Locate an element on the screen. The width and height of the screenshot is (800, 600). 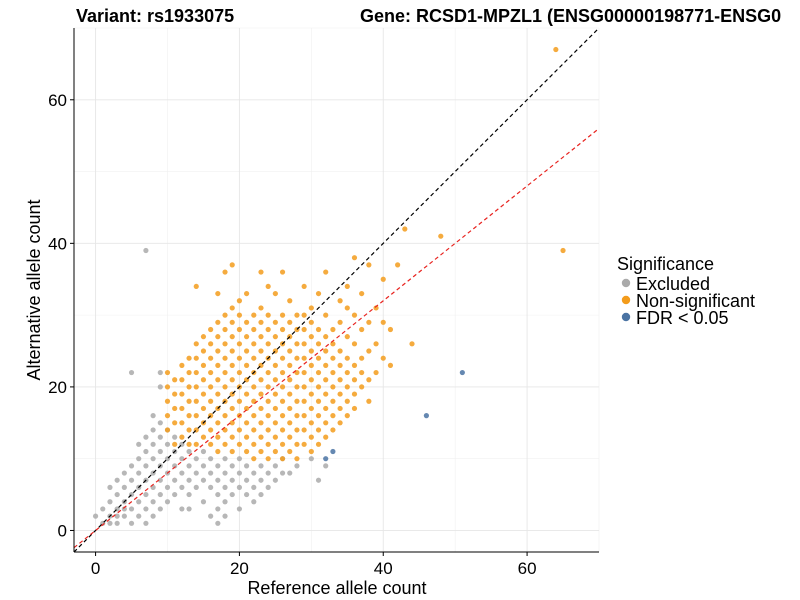
chart-title-right: Gene: RCSD1-MPZL1 (ENSG00000198771-ENSG0 is located at coordinates (570, 16).